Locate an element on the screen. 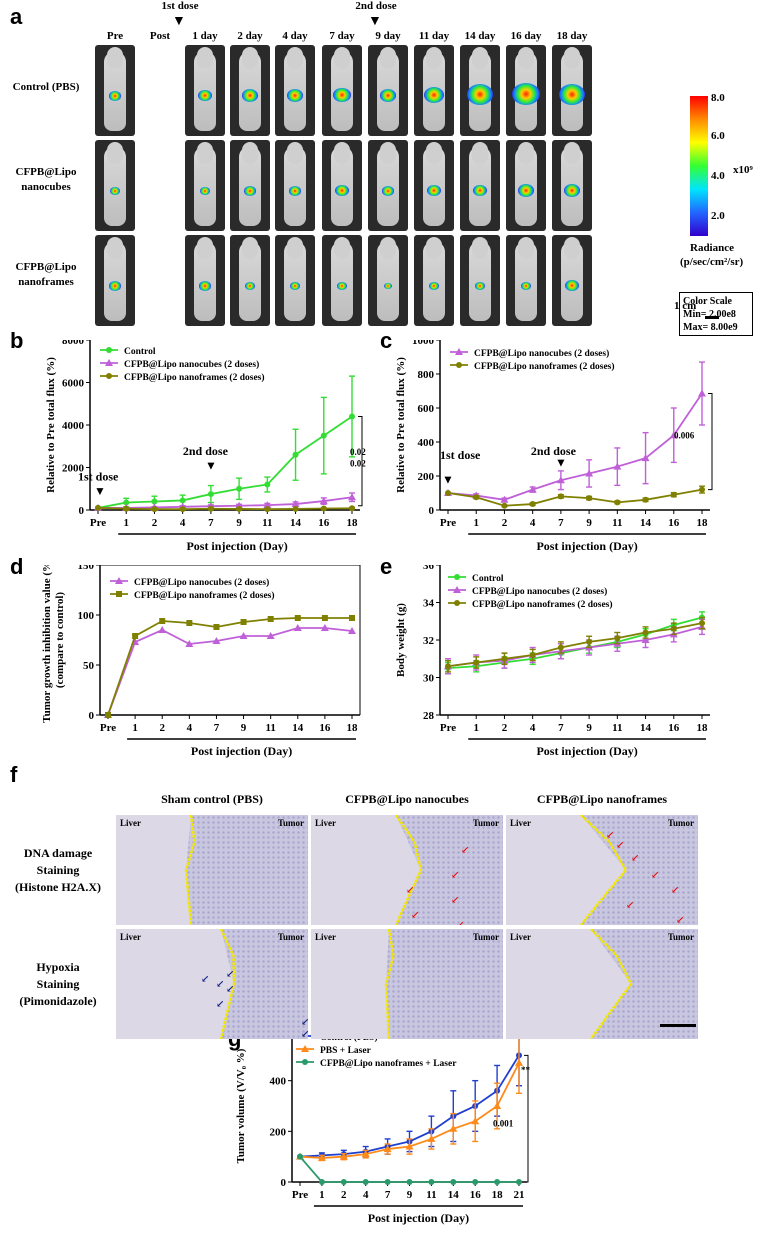  y-tick-label: 400 is located at coordinates (426, 443).